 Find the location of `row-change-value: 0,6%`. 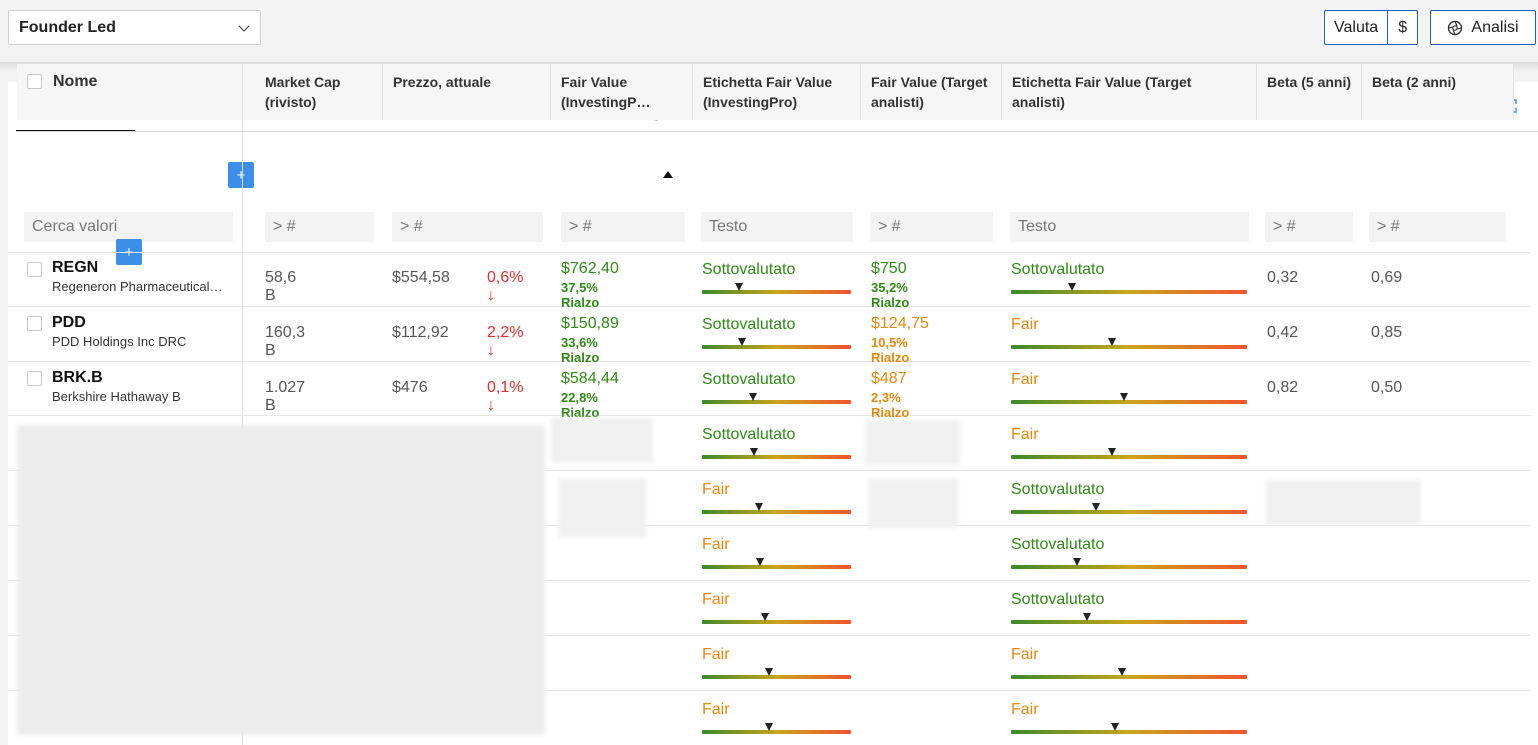

row-change-value: 0,6% is located at coordinates (505, 277).